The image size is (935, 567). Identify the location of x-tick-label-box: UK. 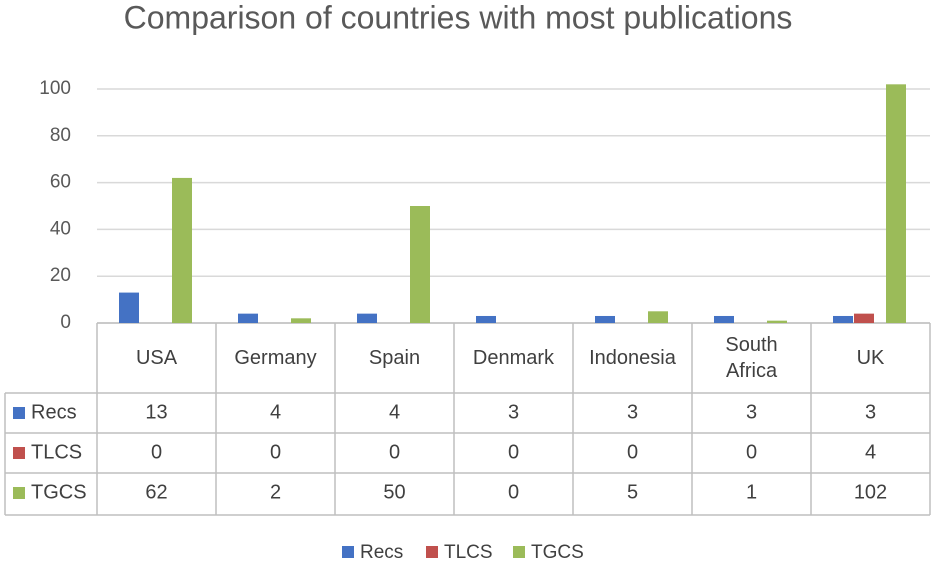
(870, 358).